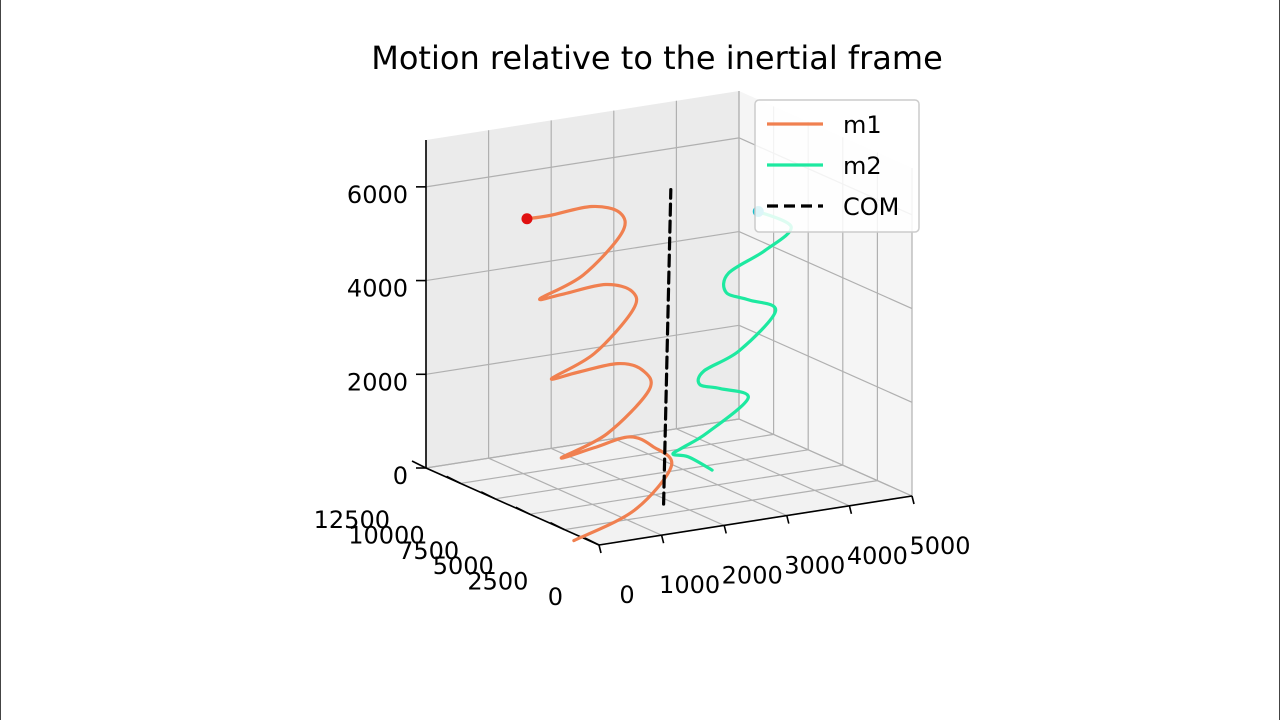 The image size is (1280, 724). What do you see at coordinates (377, 195) in the screenshot?
I see `z-tick-label: 6000` at bounding box center [377, 195].